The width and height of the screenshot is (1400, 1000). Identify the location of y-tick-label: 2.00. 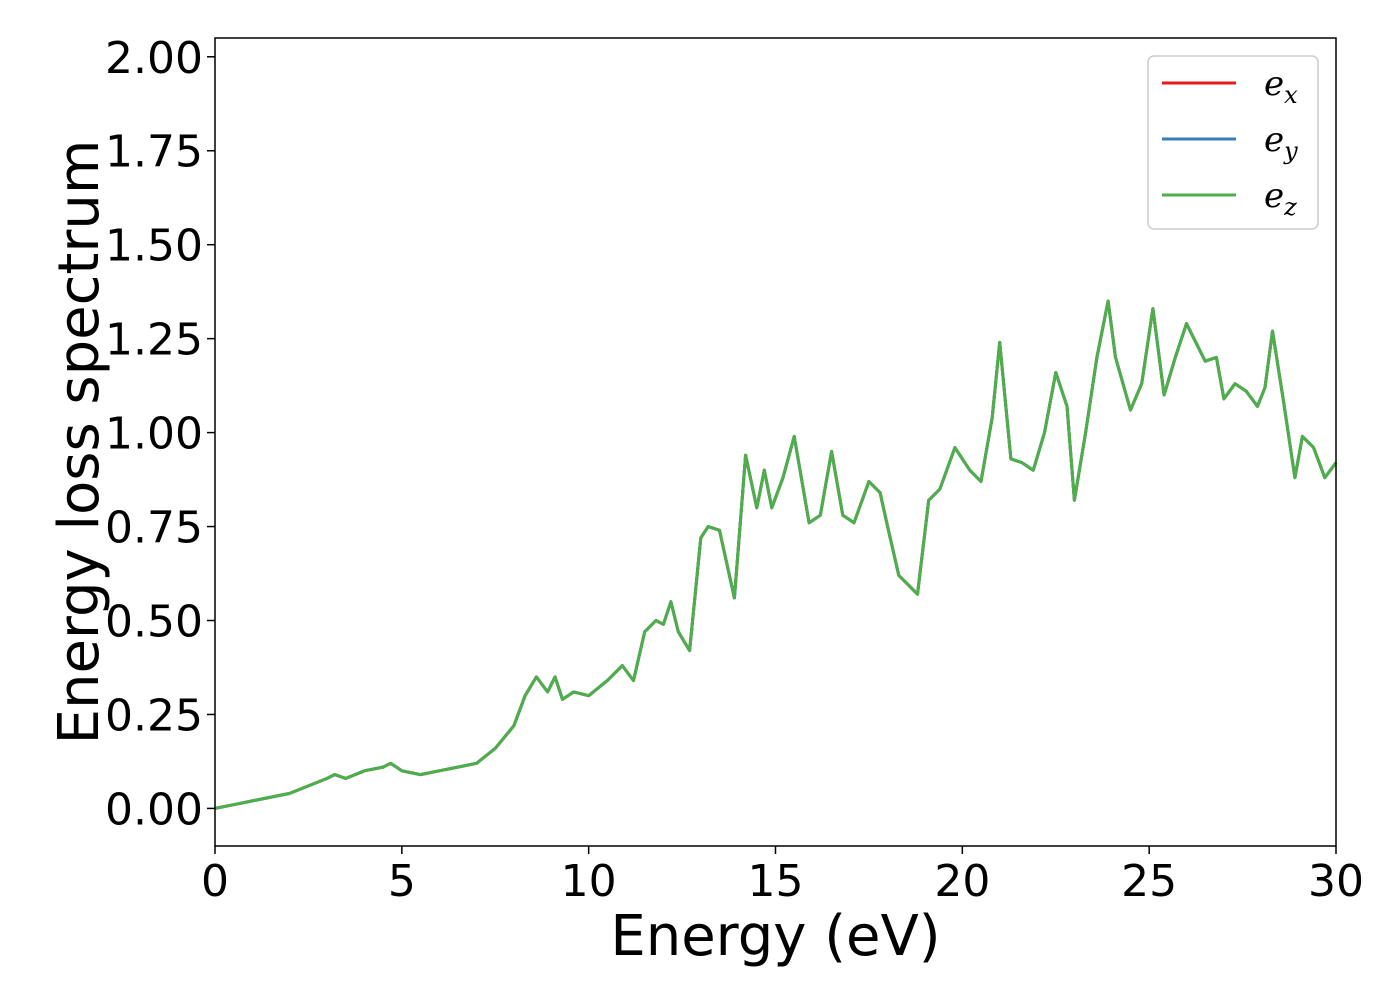
(154, 58).